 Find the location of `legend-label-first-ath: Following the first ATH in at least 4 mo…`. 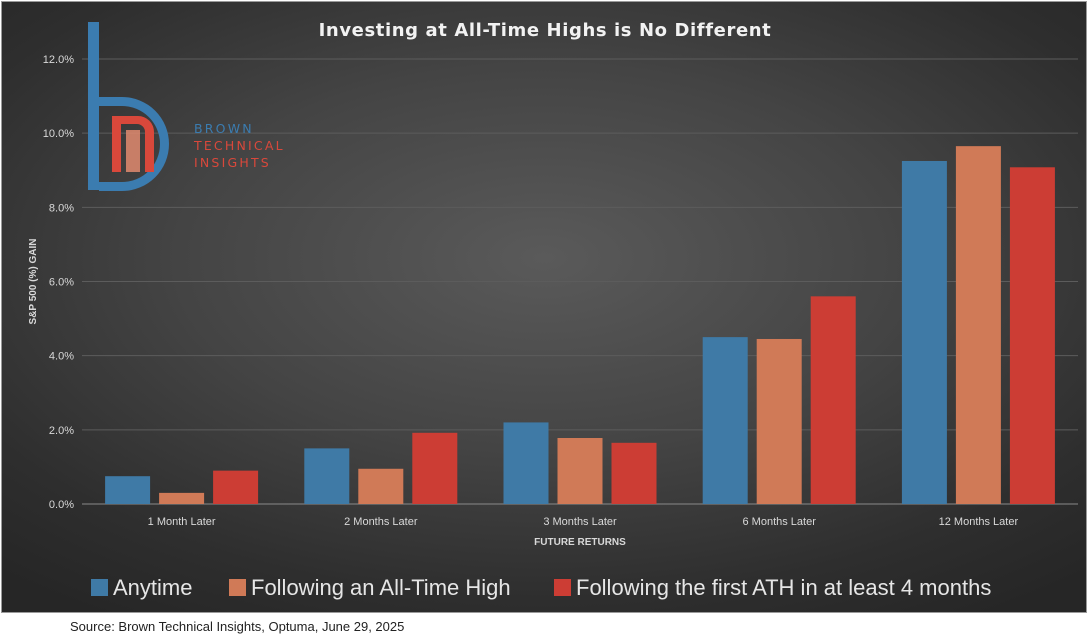

legend-label-first-ath: Following the first ATH in at least 4 mo… is located at coordinates (783, 587).